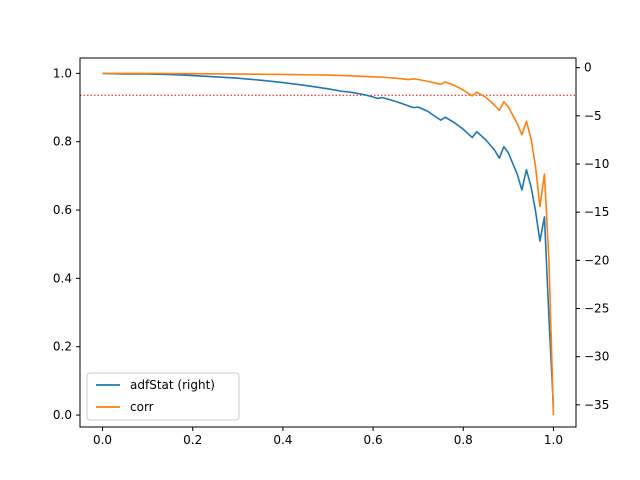 The image size is (640, 480). What do you see at coordinates (596, 164) in the screenshot?
I see `y-right-tick-label: −10` at bounding box center [596, 164].